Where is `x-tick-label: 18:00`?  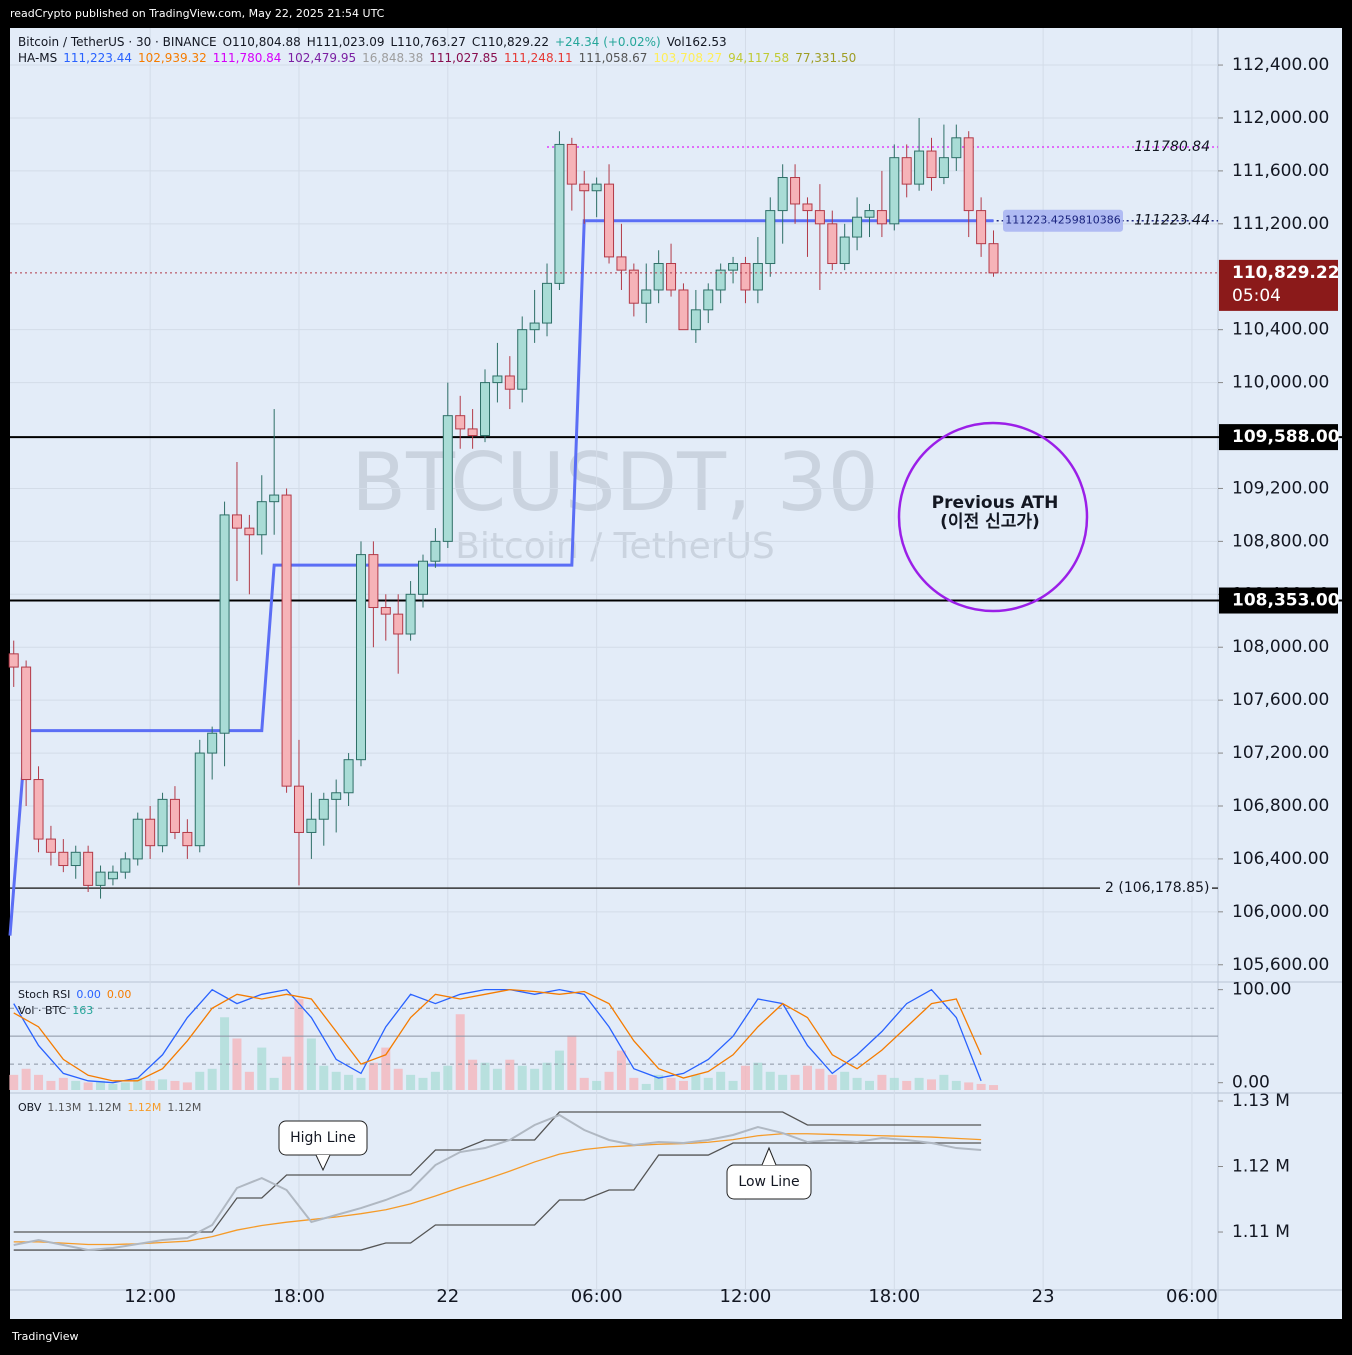
x-tick-label: 18:00 is located at coordinates (299, 1296).